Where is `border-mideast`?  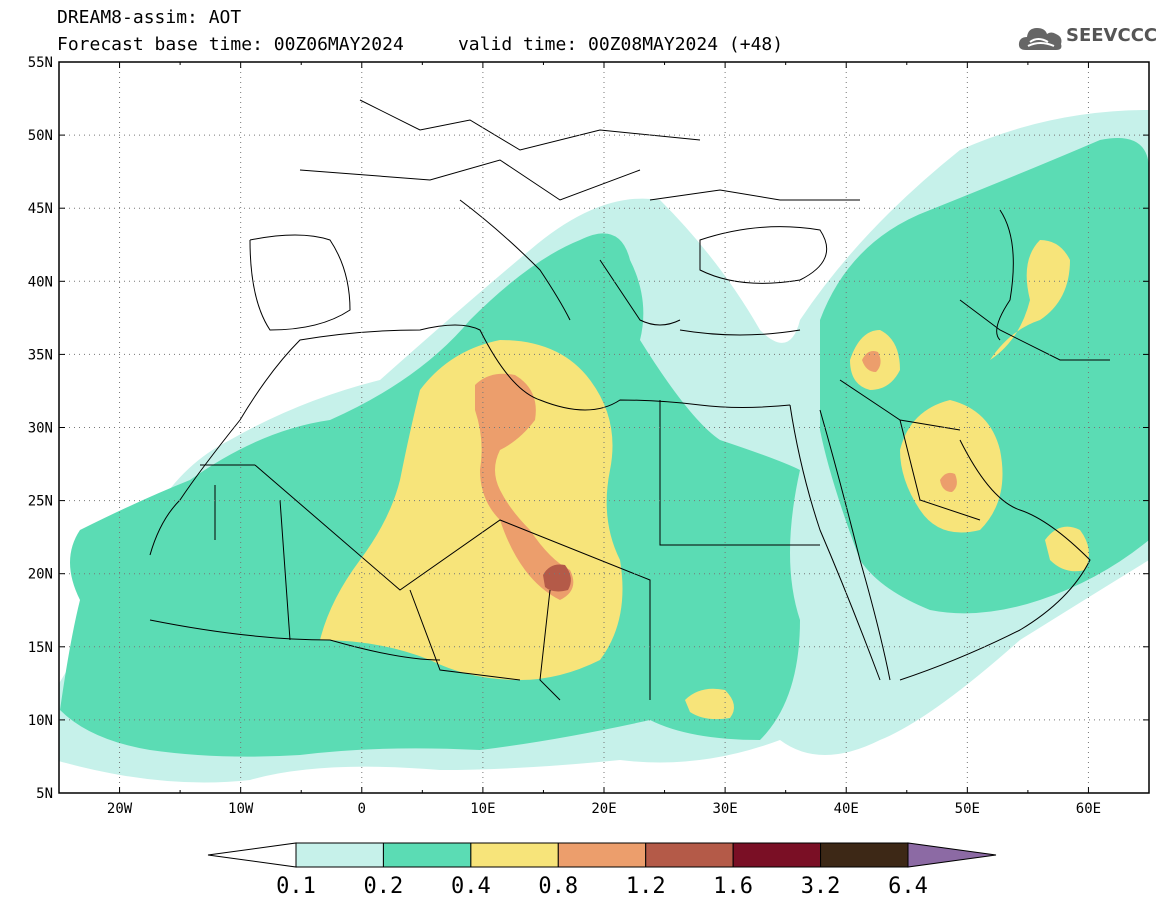 border-mideast is located at coordinates (910, 450).